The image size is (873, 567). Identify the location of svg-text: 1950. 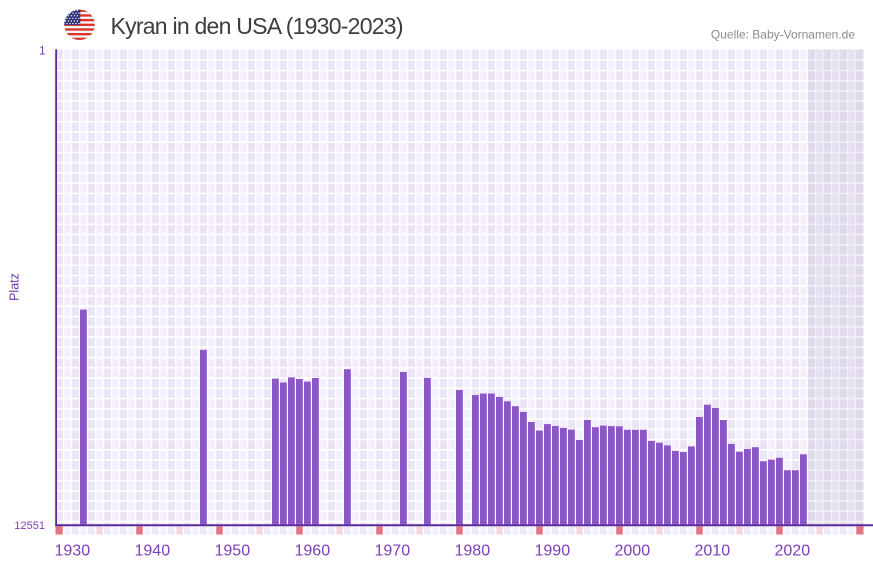
(233, 551).